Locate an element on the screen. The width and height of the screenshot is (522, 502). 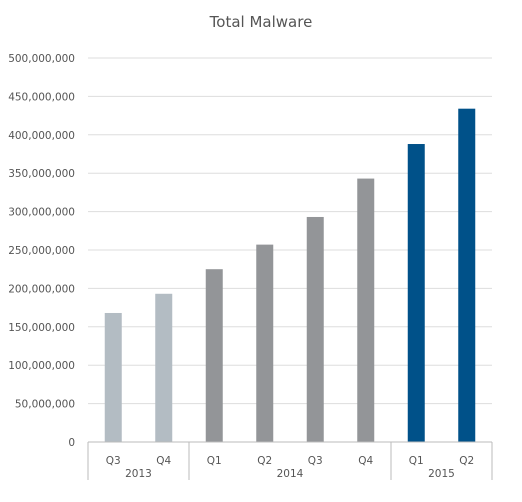
y-tick-label: 450,000,000 is located at coordinates (41, 97).